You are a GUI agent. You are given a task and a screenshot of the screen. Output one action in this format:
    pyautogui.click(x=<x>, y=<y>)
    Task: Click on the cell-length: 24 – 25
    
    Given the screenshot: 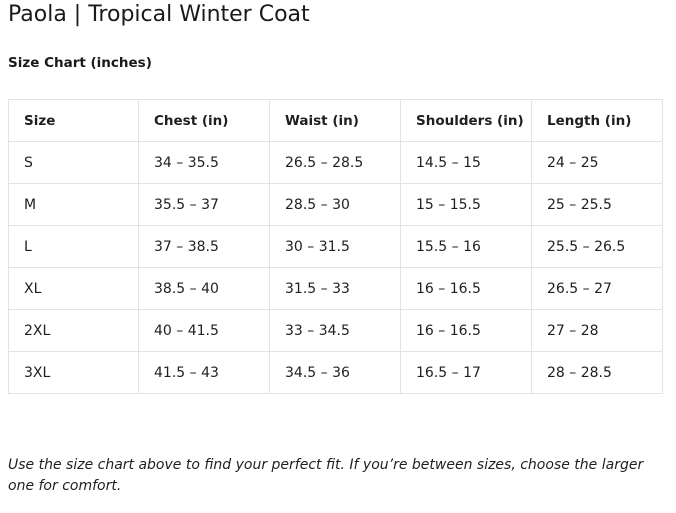 What is the action you would take?
    pyautogui.click(x=597, y=162)
    